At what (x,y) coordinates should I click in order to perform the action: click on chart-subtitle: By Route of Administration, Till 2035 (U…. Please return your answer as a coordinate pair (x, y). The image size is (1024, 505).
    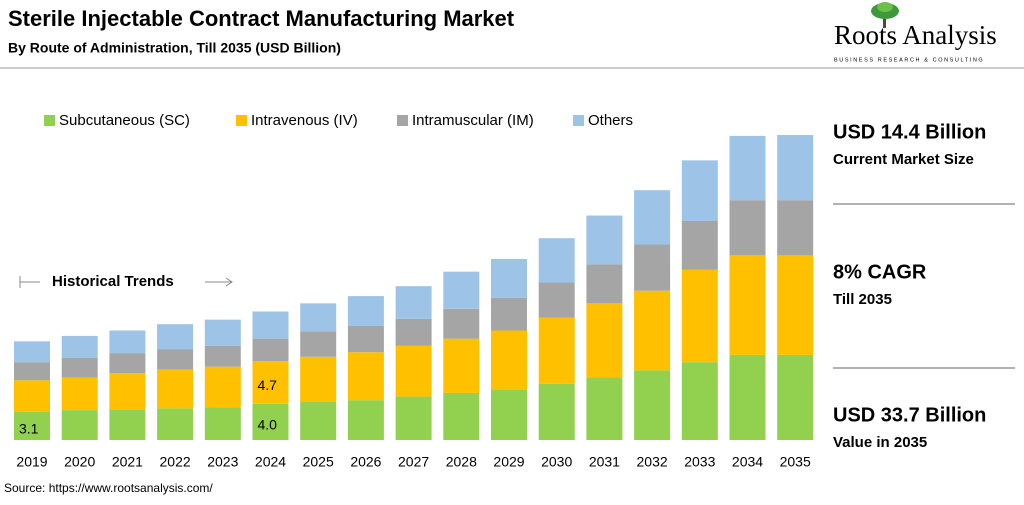
    Looking at the image, I should click on (174, 48).